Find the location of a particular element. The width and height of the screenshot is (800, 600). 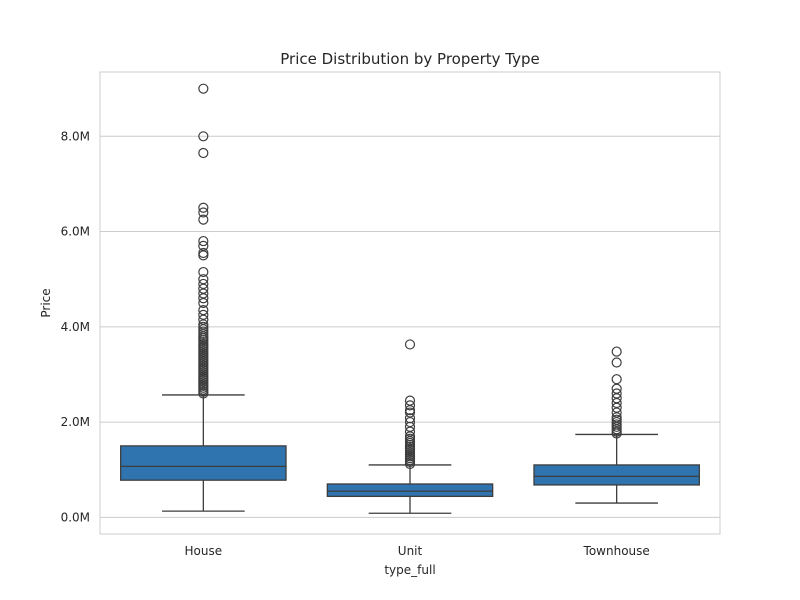

y-tick-label: 4.0M is located at coordinates (75, 327).